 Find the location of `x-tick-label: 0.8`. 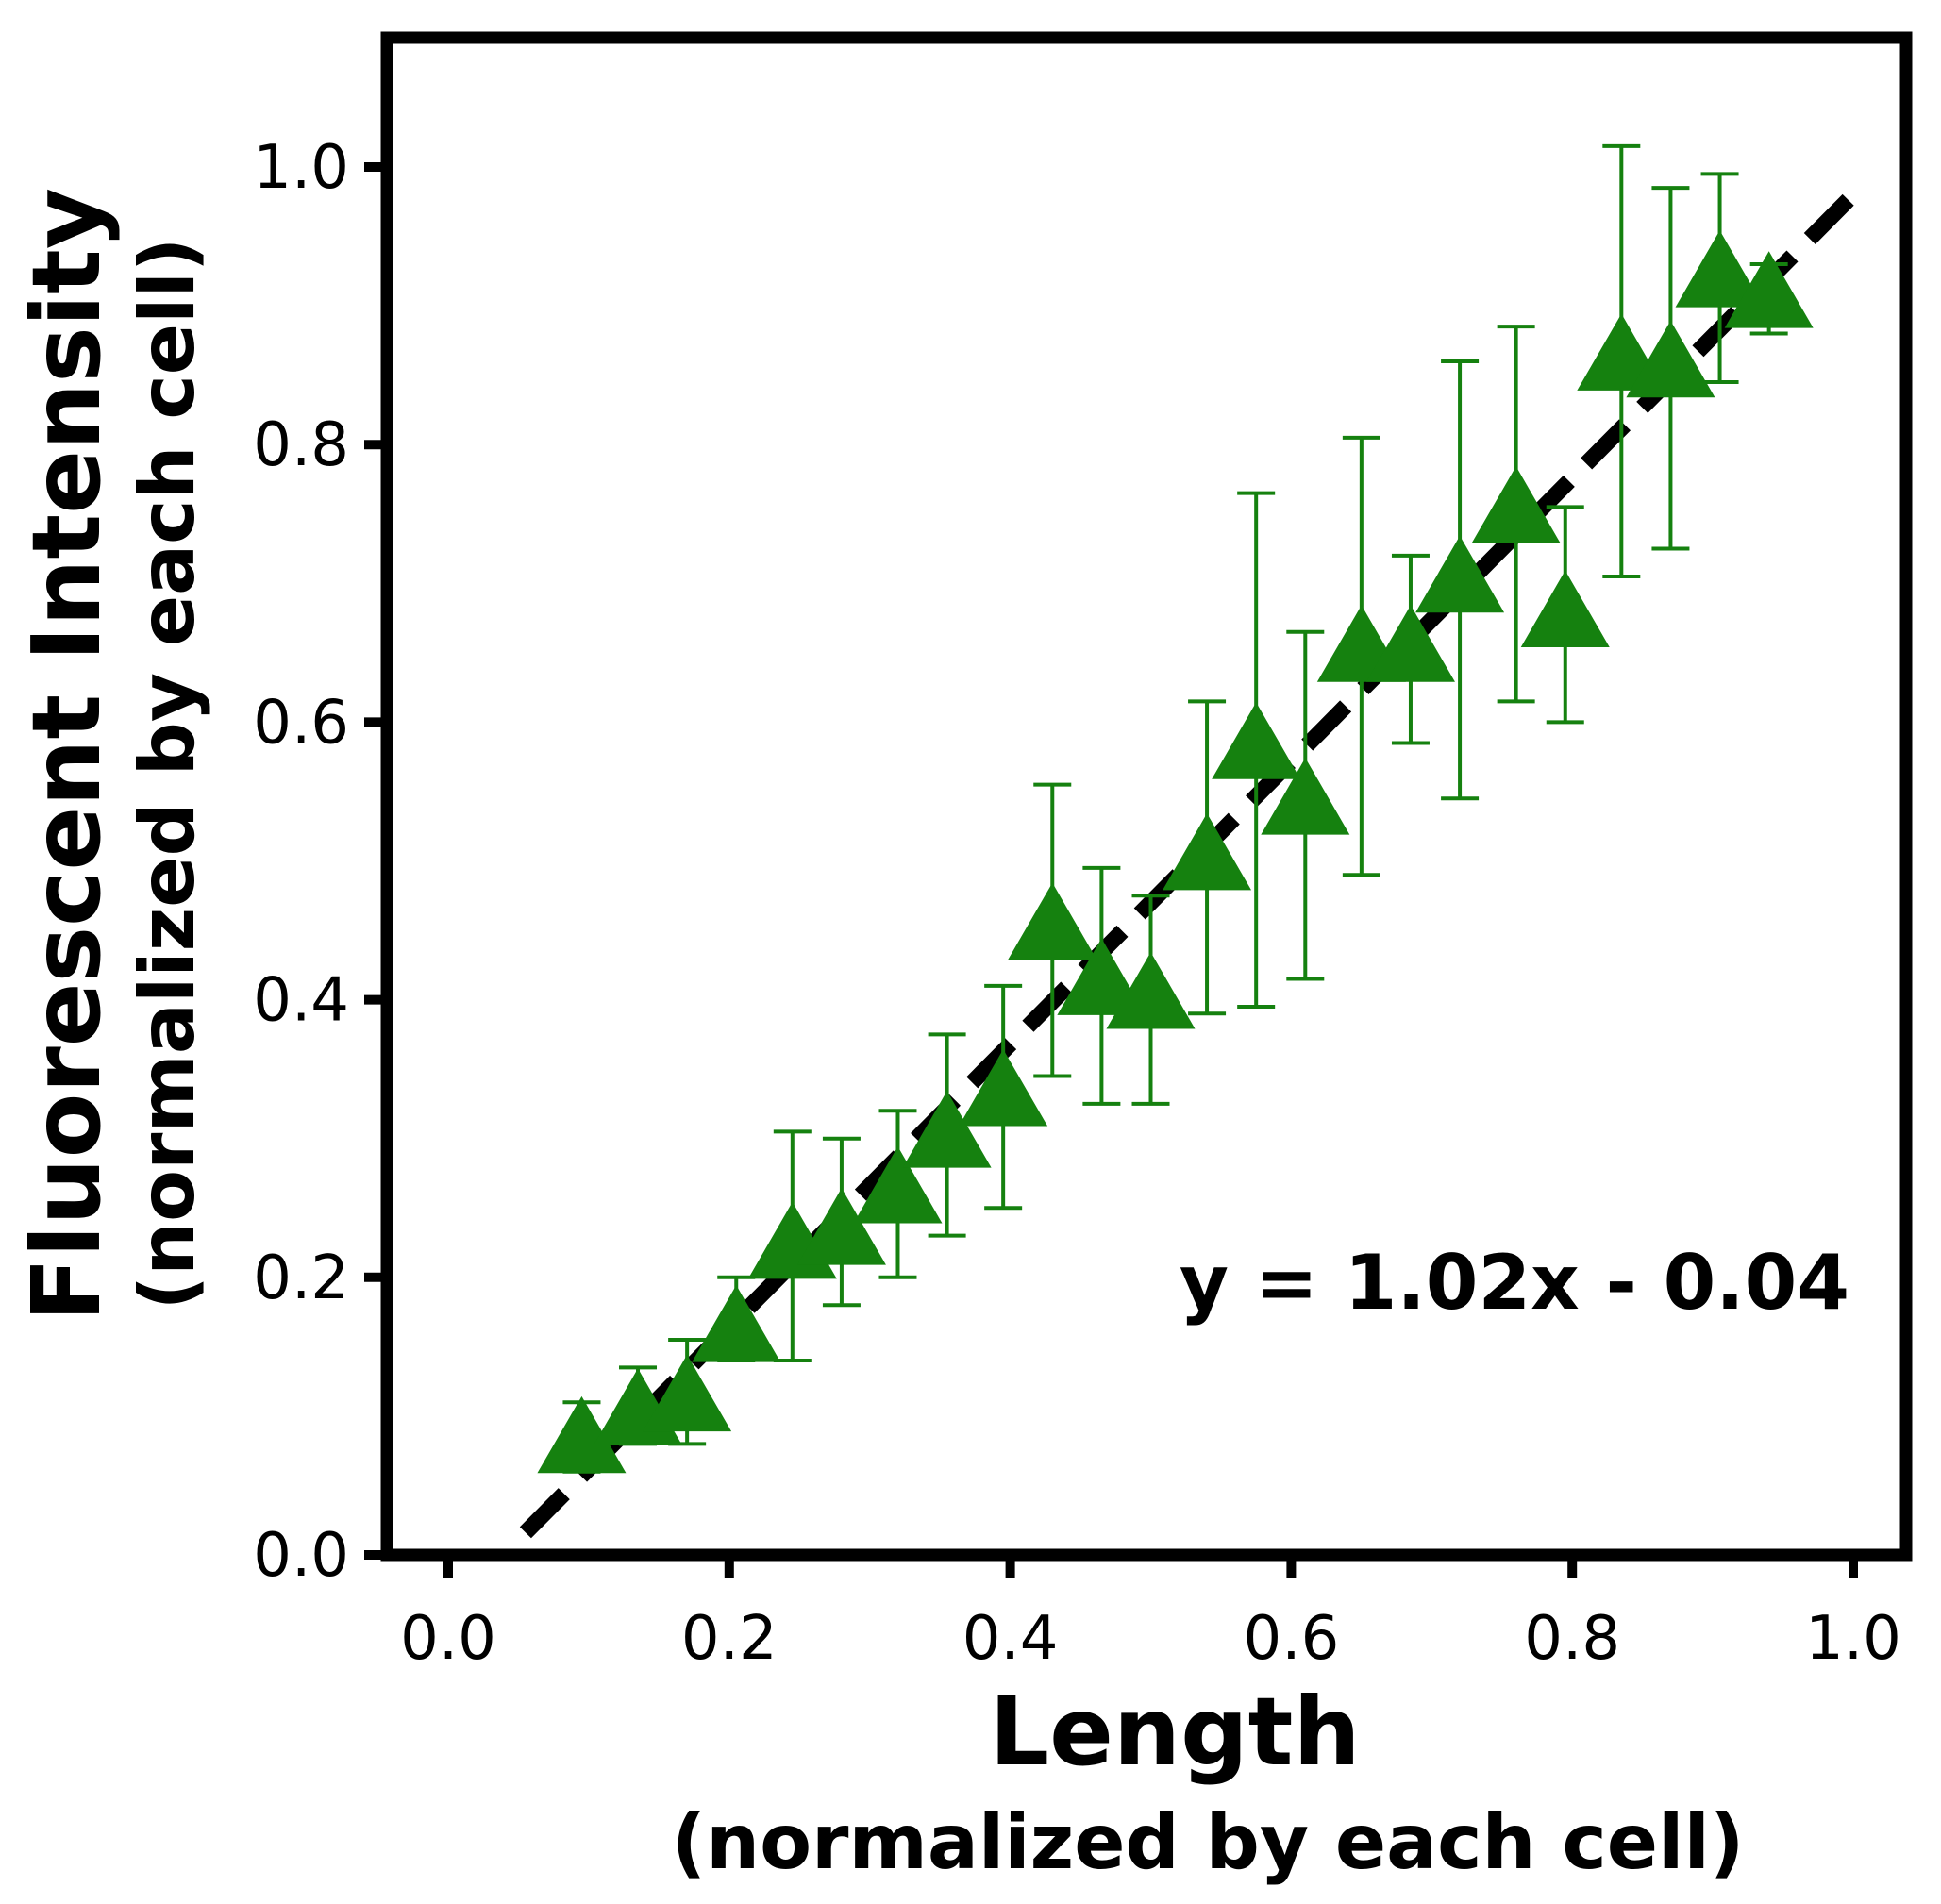

x-tick-label: 0.8 is located at coordinates (1572, 1639).